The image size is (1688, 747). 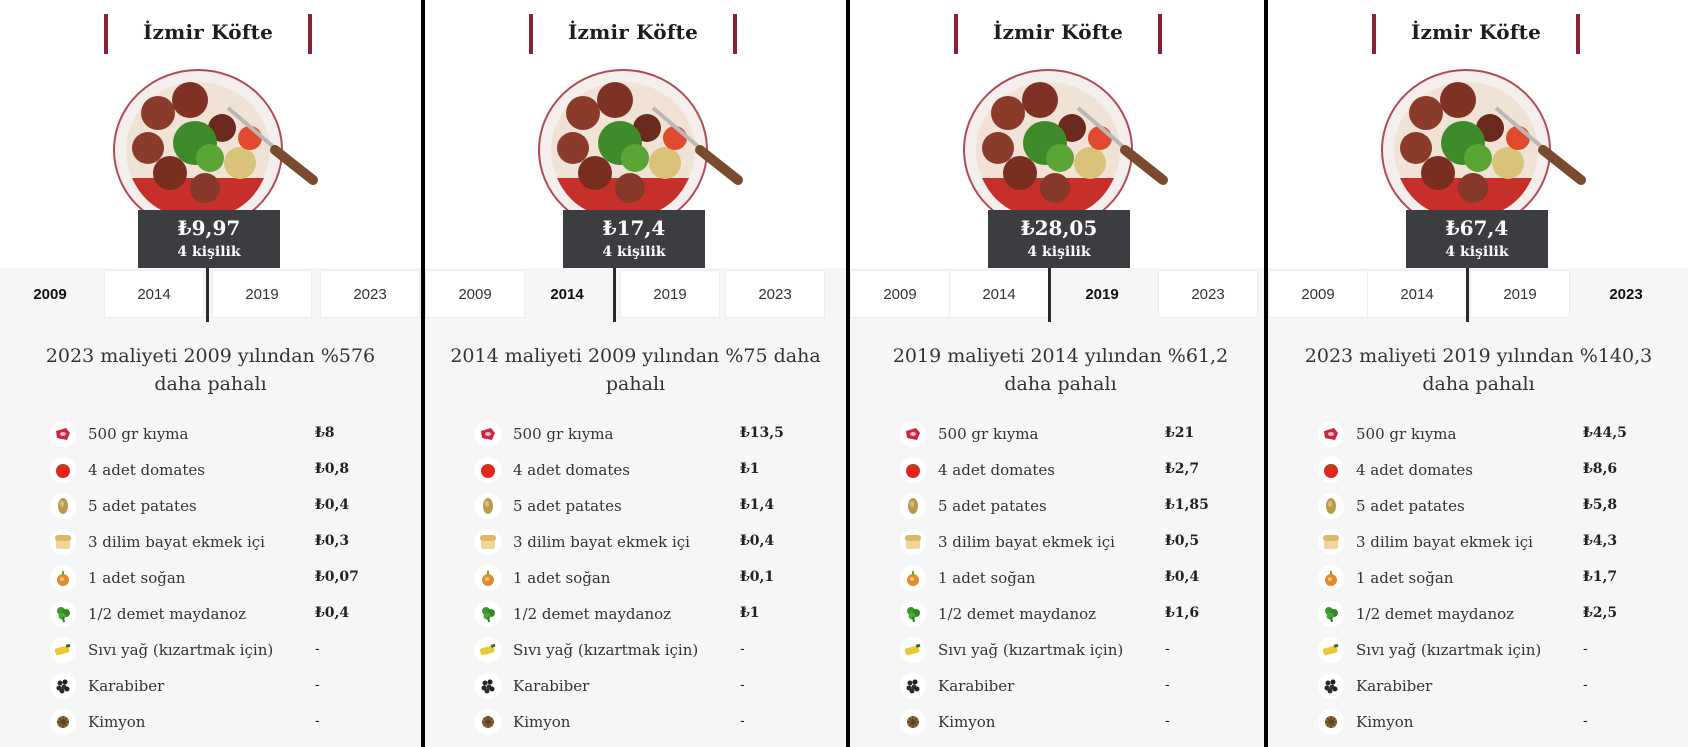 I want to click on onion-icon, so click(x=1331, y=578).